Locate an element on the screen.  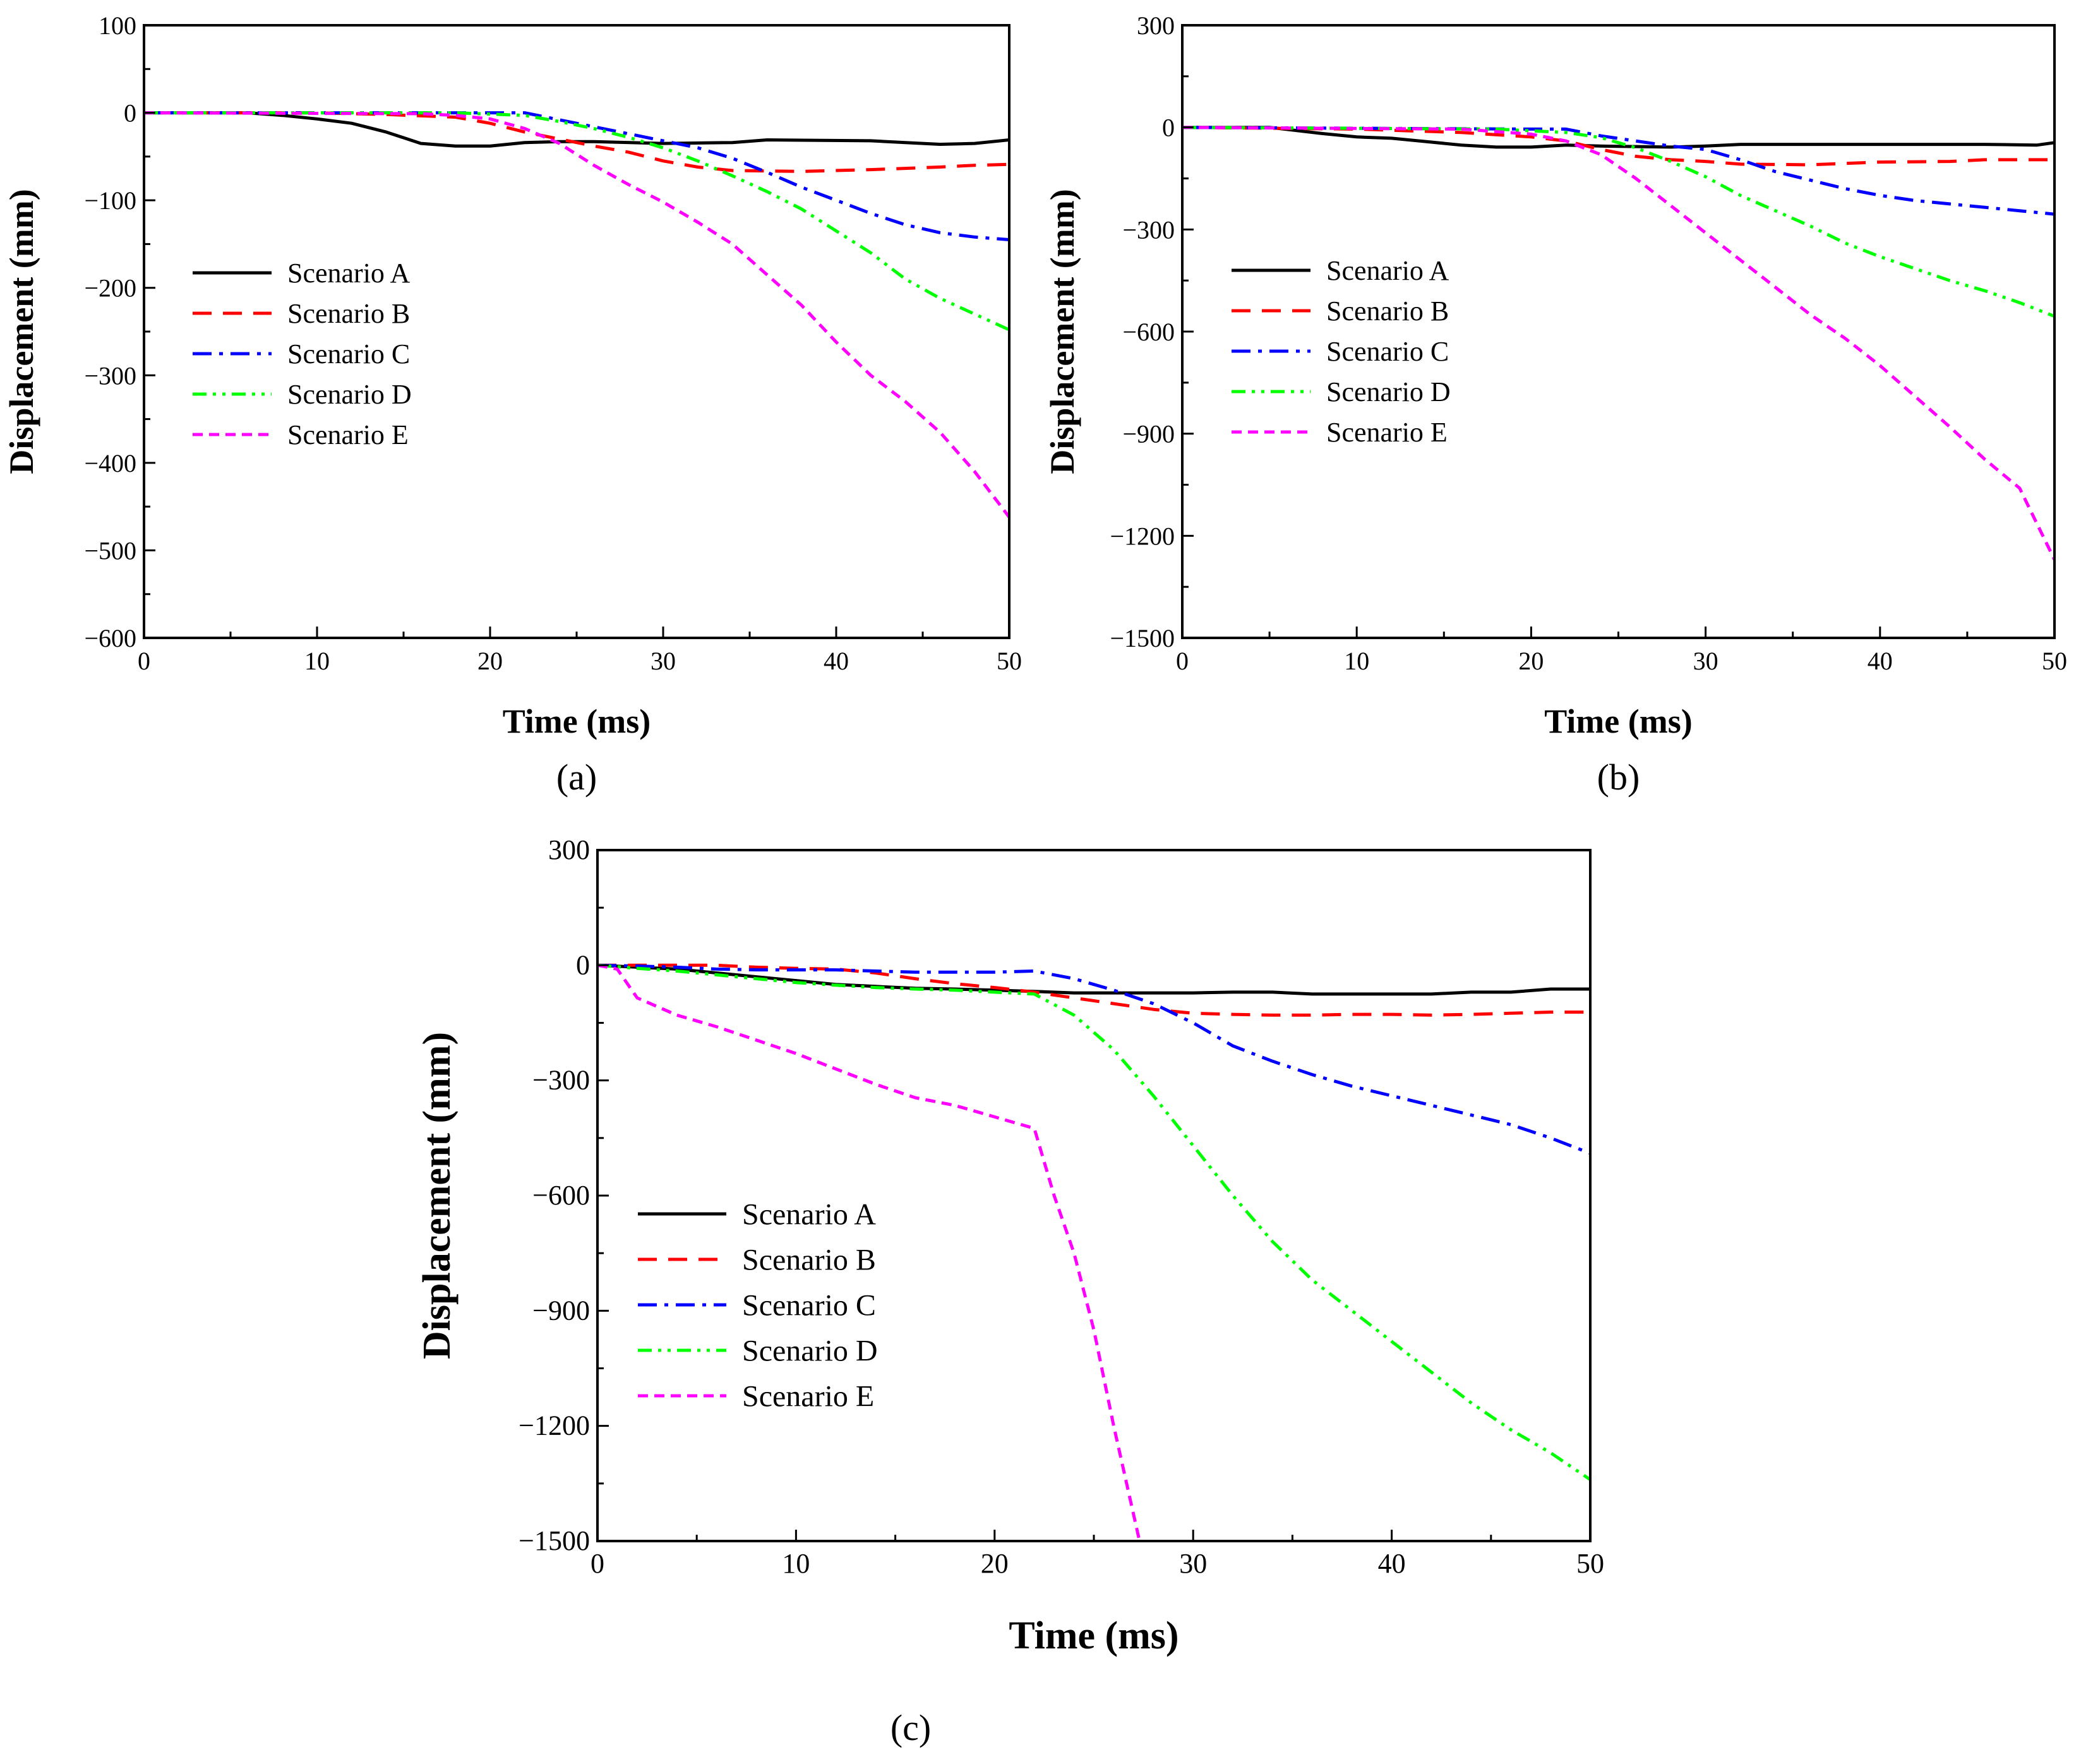
y-tick-label: −400 is located at coordinates (110, 463).